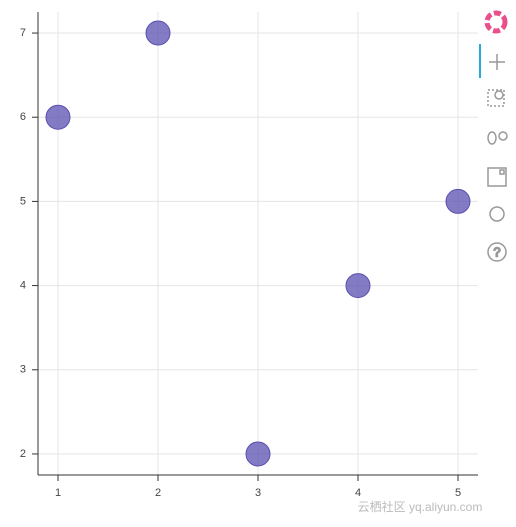 This screenshot has width=516, height=527. Describe the element at coordinates (23, 454) in the screenshot. I see `y-tick-label: 2` at that location.